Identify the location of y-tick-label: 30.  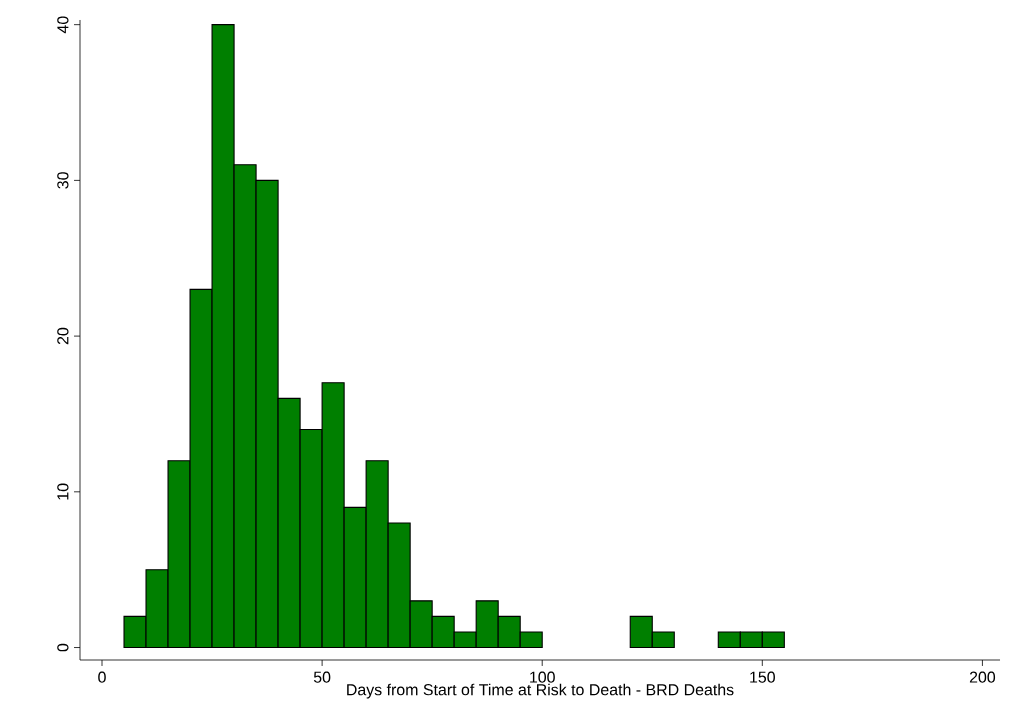
(63, 180).